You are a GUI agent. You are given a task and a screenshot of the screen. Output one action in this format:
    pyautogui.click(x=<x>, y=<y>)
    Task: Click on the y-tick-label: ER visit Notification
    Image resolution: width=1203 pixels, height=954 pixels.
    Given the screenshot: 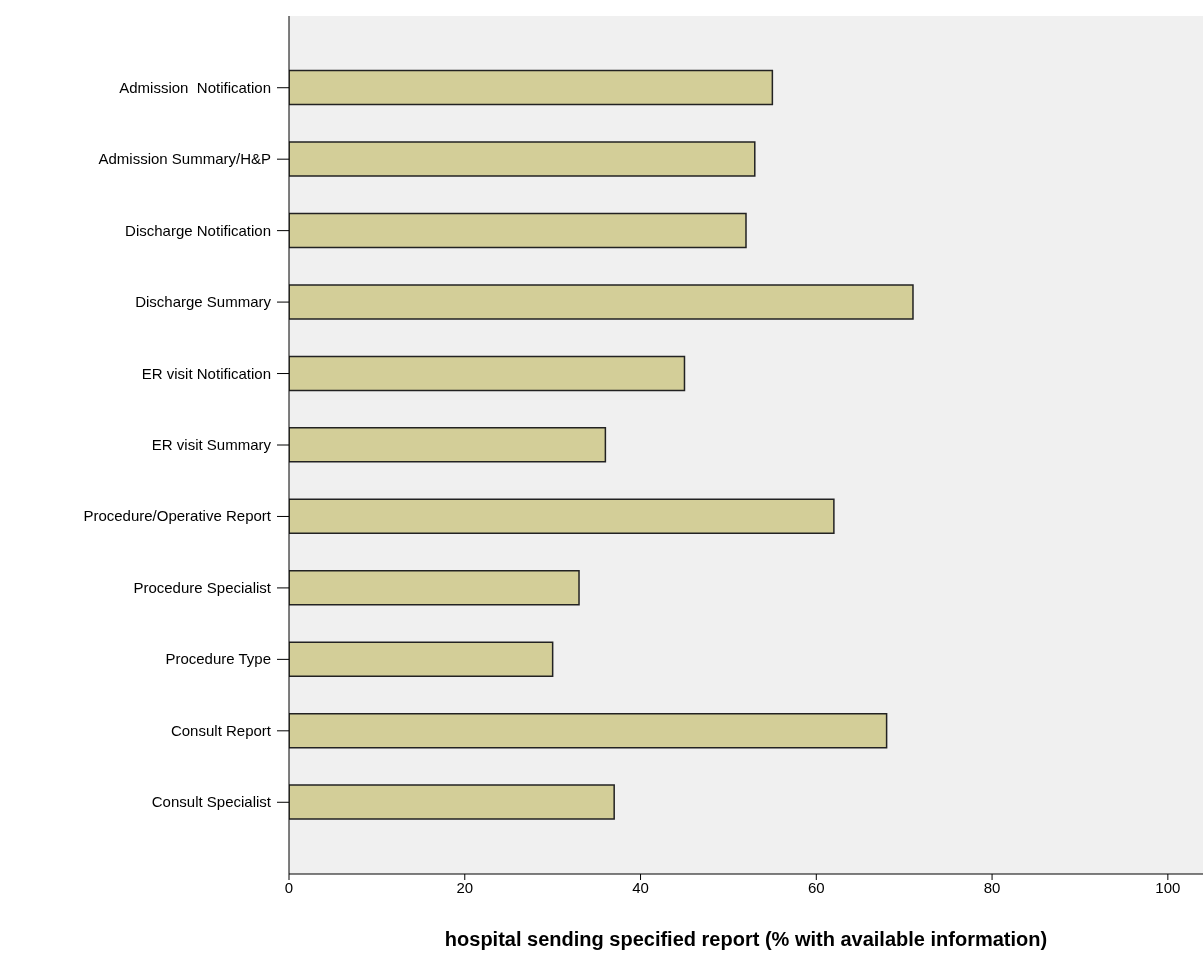 What is the action you would take?
    pyautogui.click(x=206, y=373)
    